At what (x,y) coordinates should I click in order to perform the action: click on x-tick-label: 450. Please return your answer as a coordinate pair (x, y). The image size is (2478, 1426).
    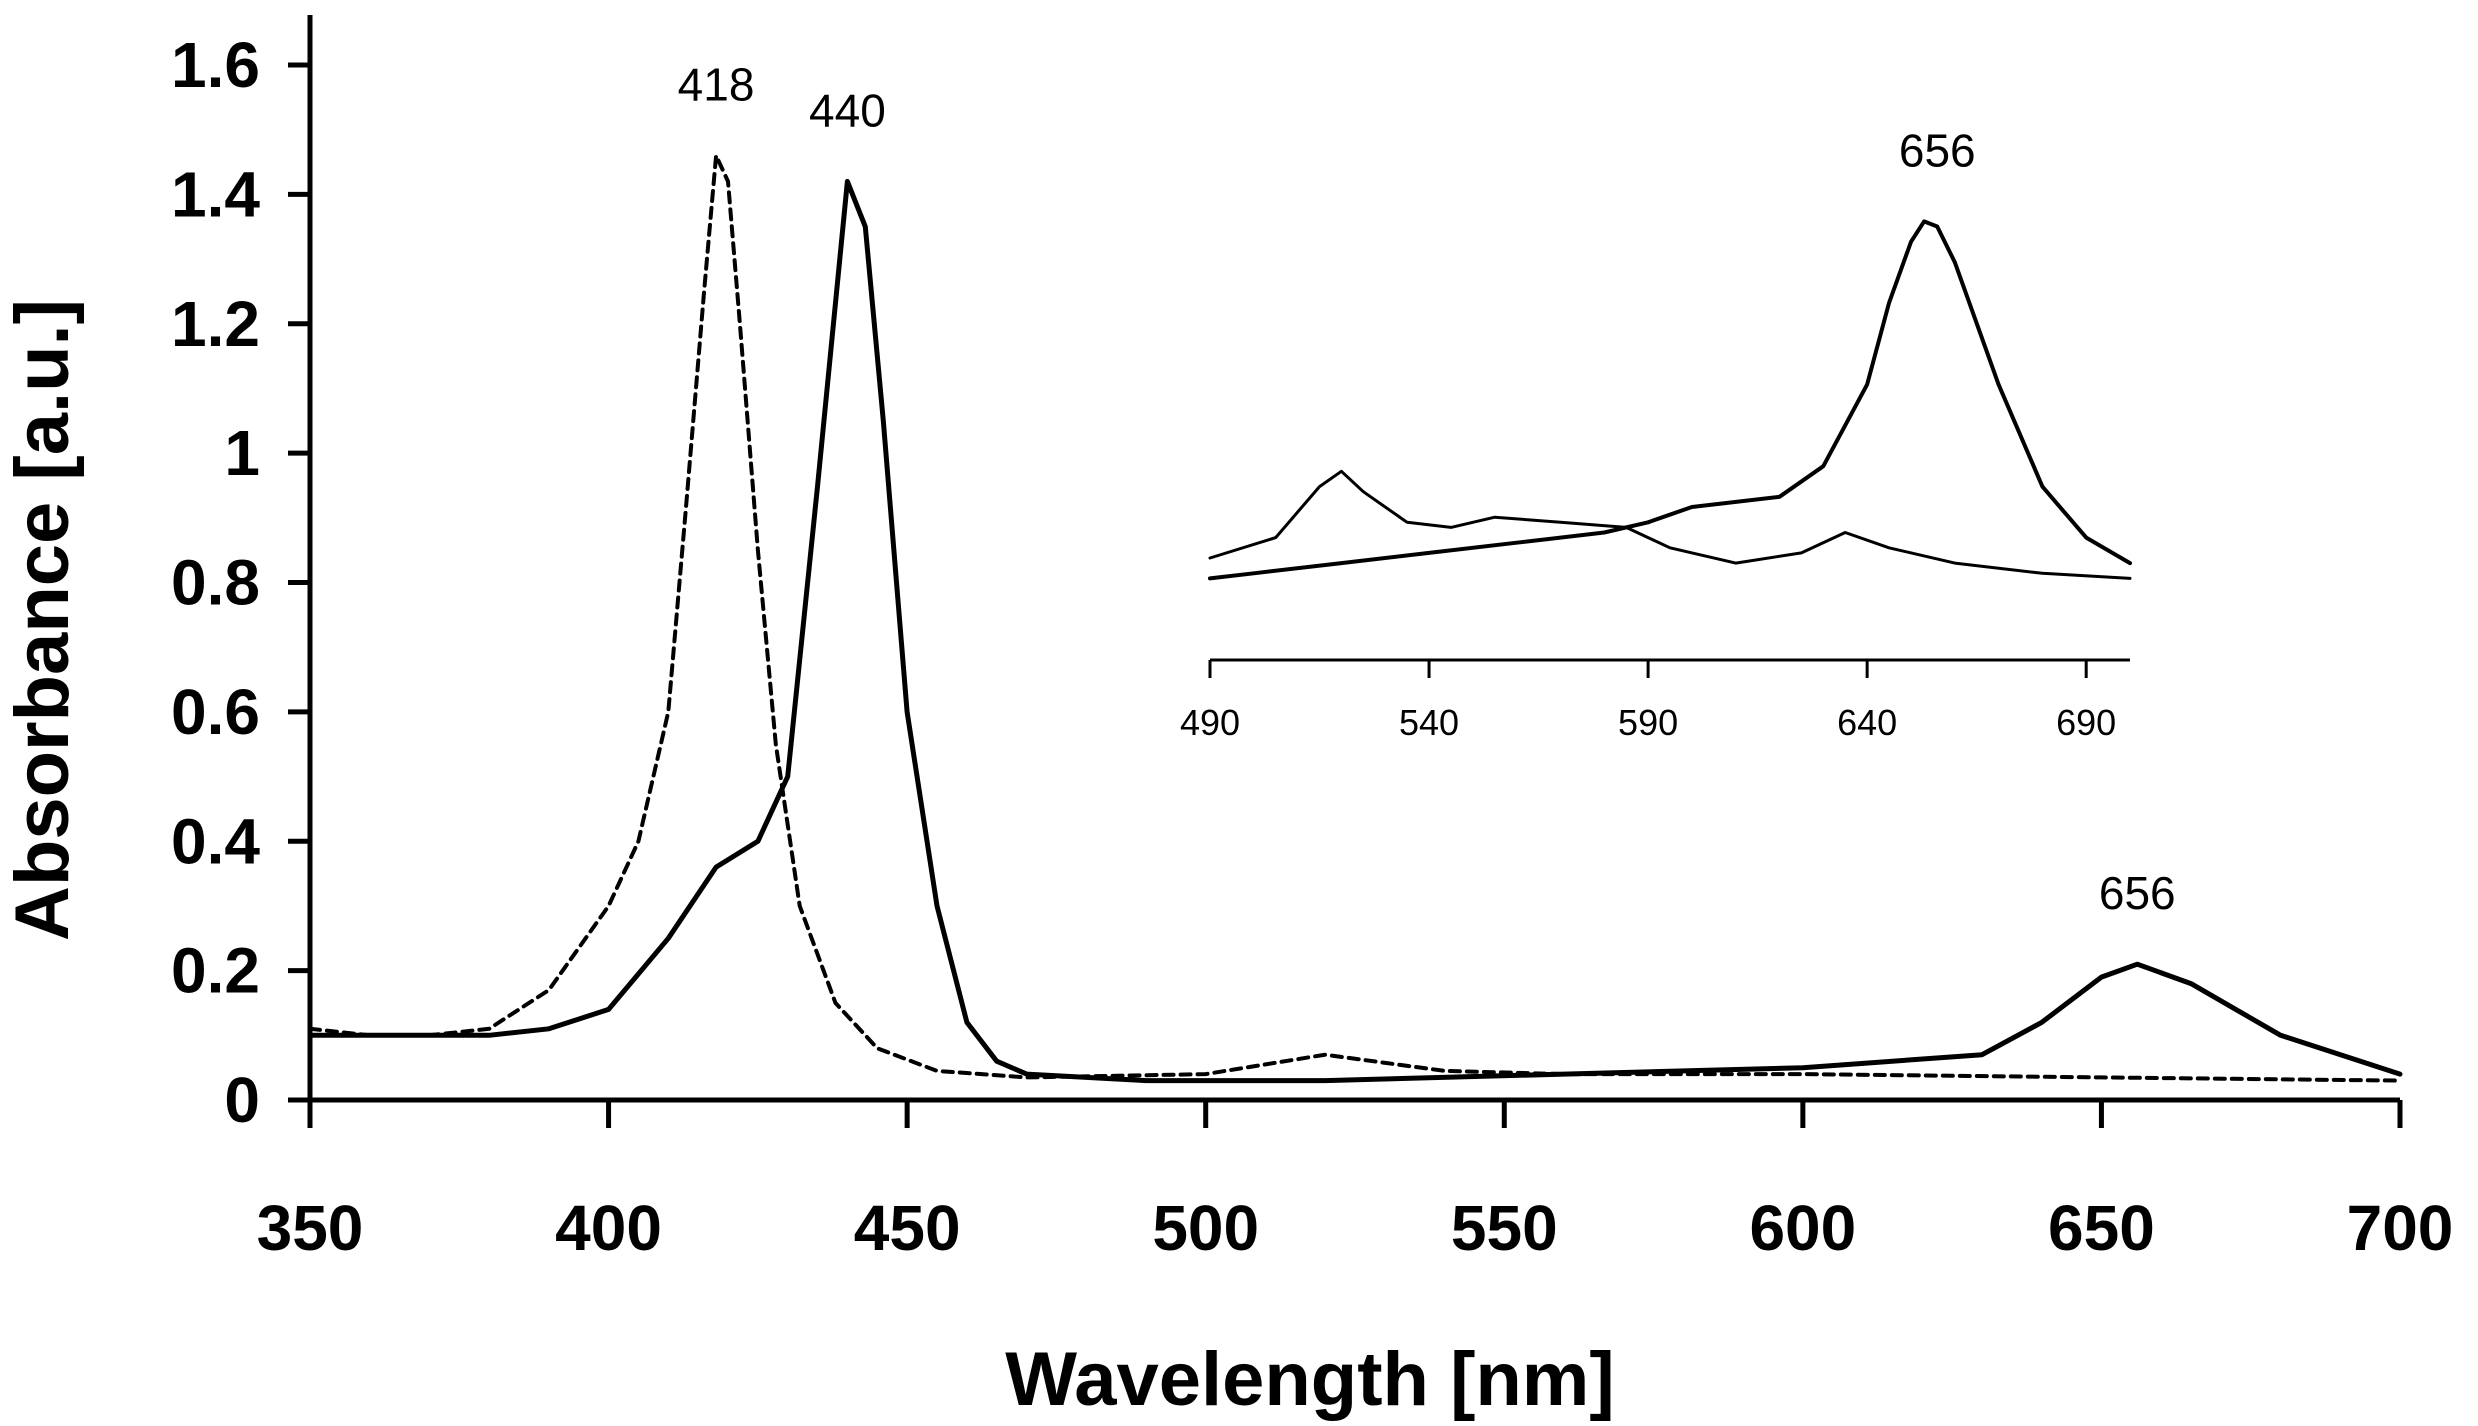
    Looking at the image, I should click on (907, 1228).